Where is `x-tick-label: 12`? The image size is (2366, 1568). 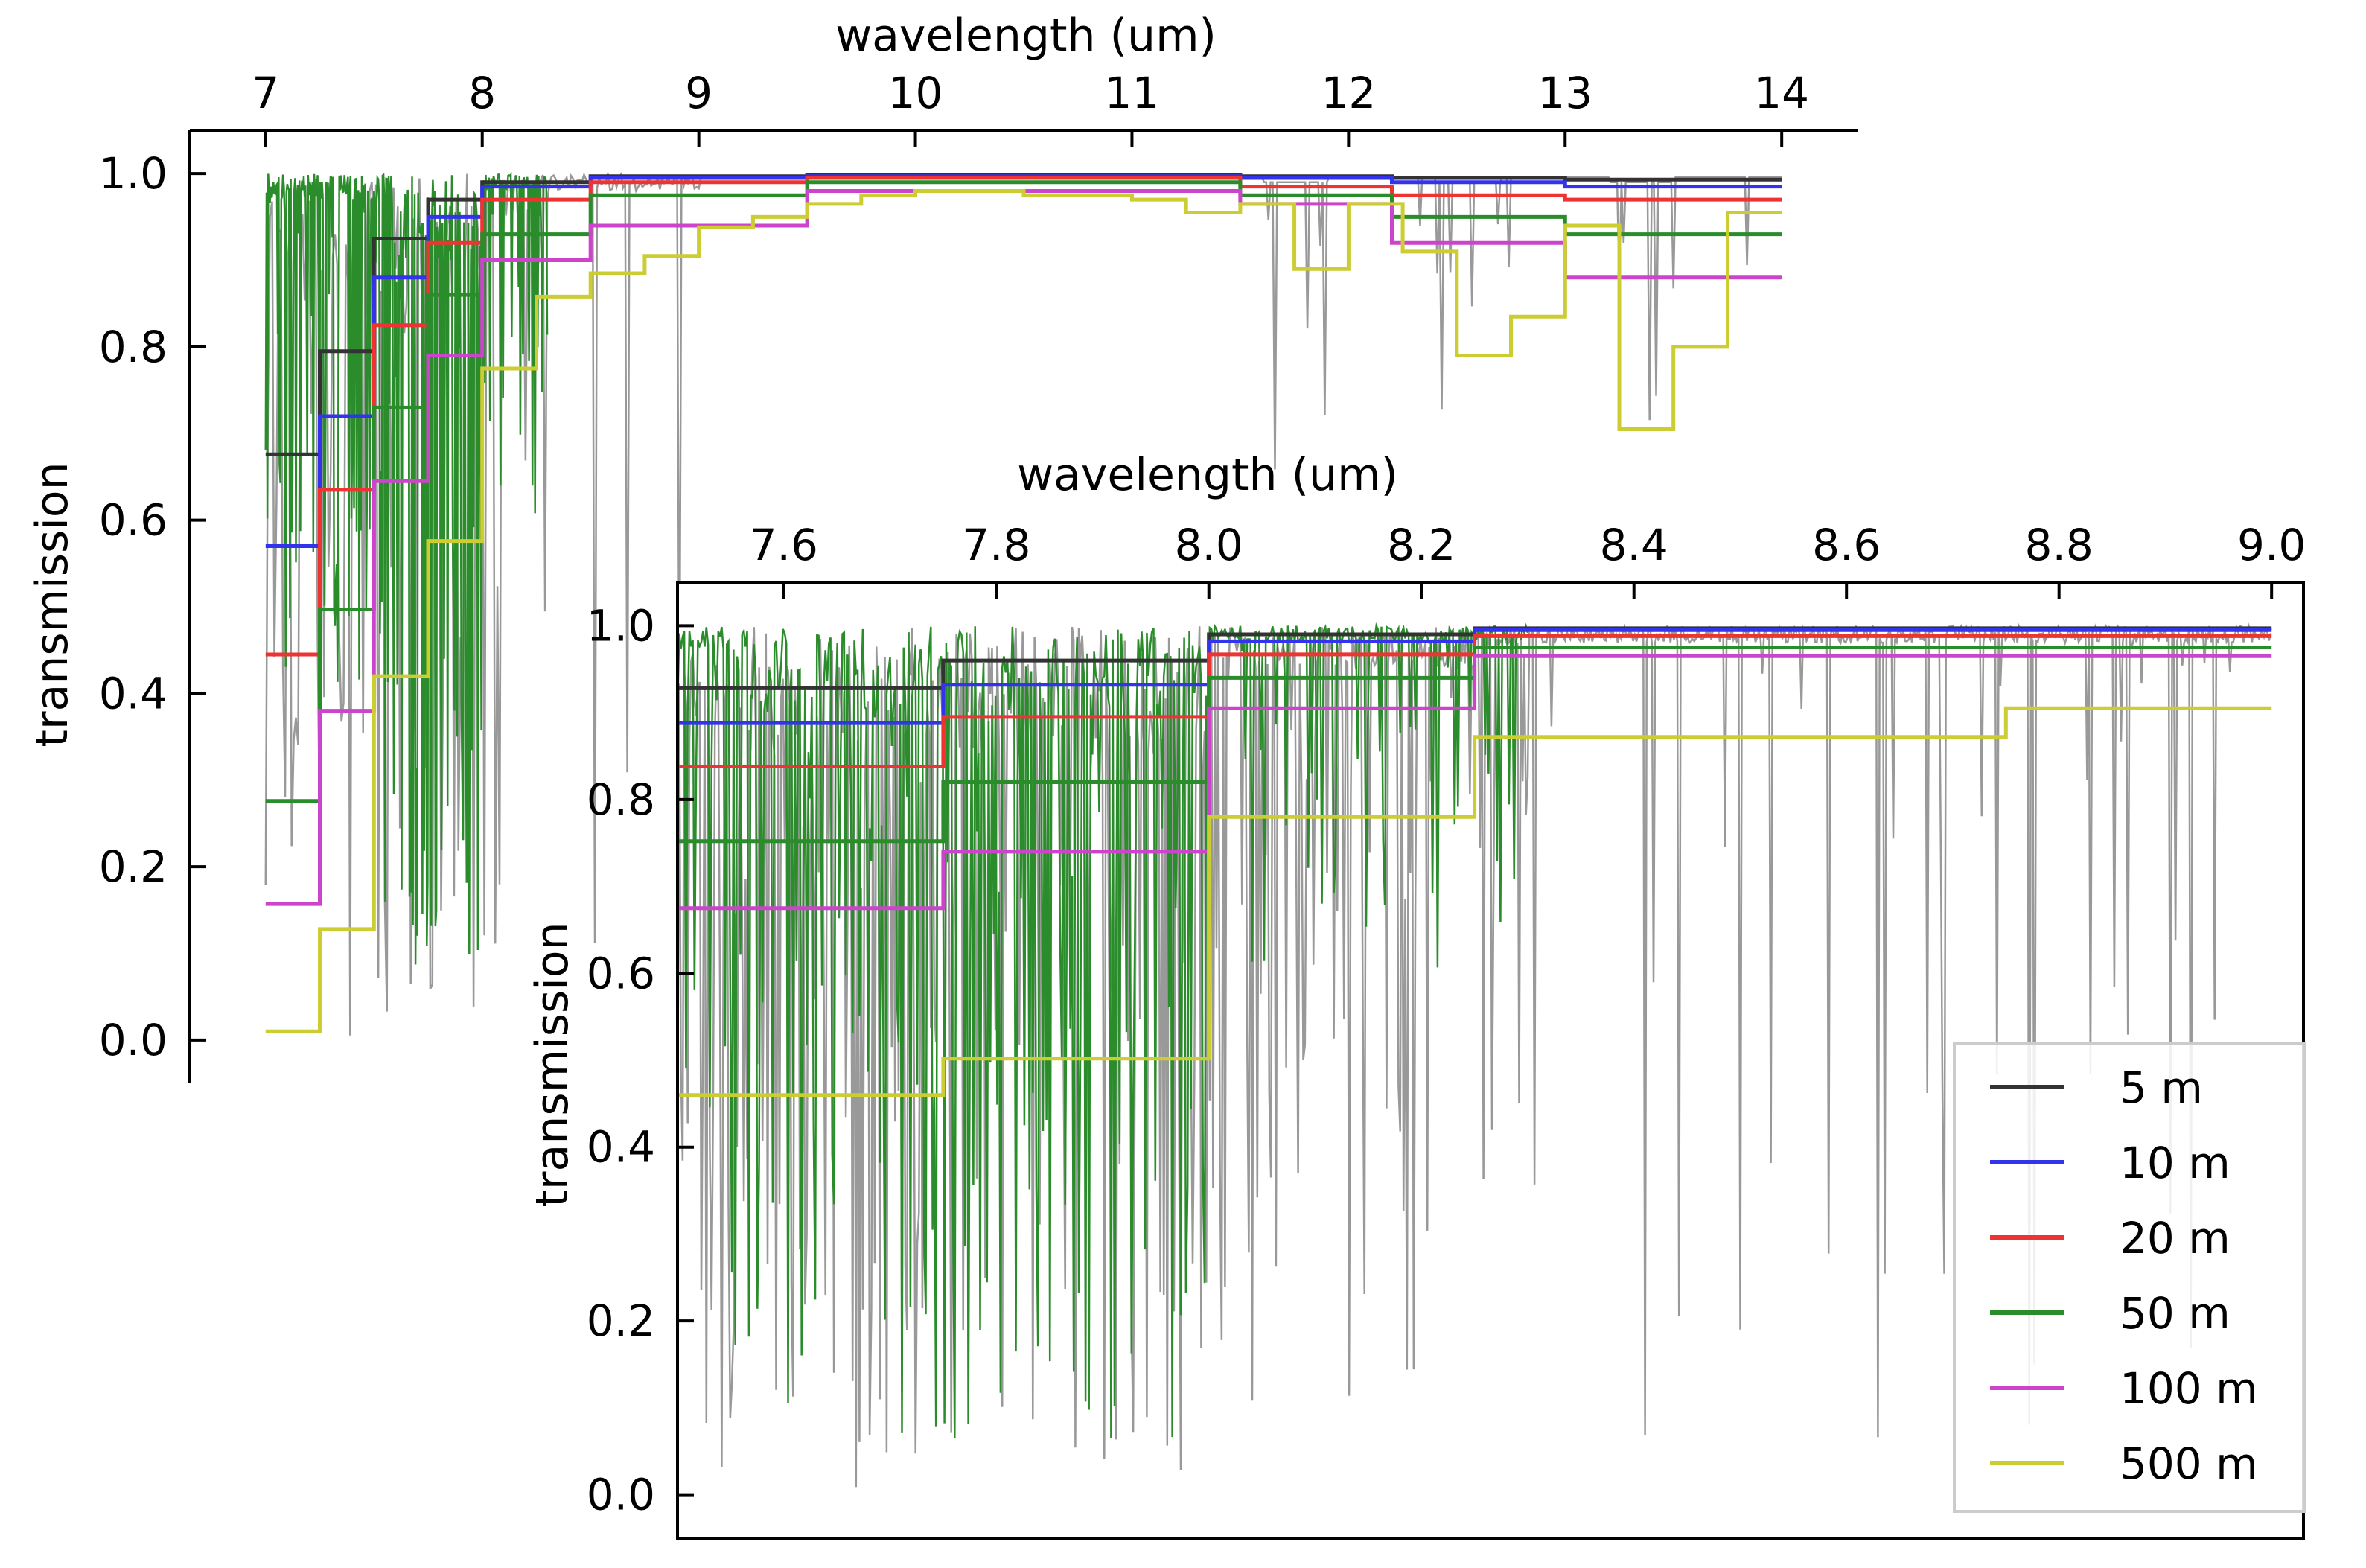 x-tick-label: 12 is located at coordinates (1348, 93).